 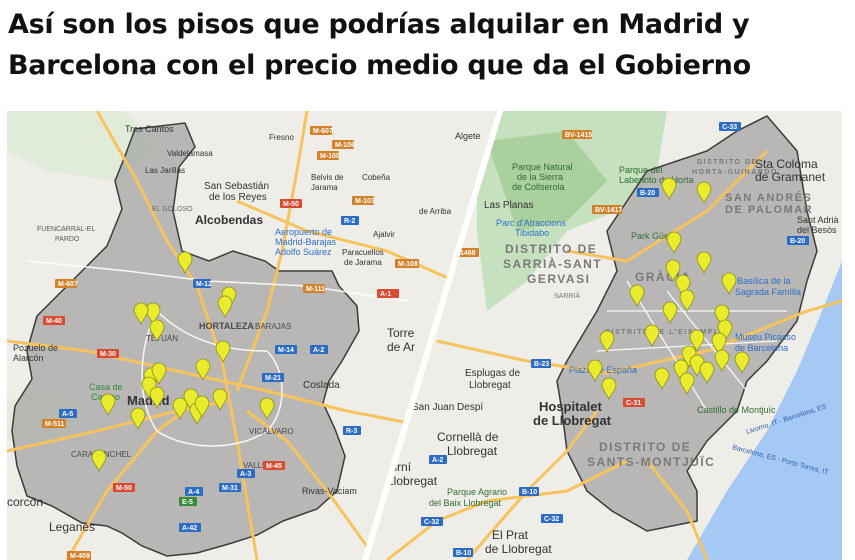 I want to click on svg-text: BV-1415, so click(x=578, y=135).